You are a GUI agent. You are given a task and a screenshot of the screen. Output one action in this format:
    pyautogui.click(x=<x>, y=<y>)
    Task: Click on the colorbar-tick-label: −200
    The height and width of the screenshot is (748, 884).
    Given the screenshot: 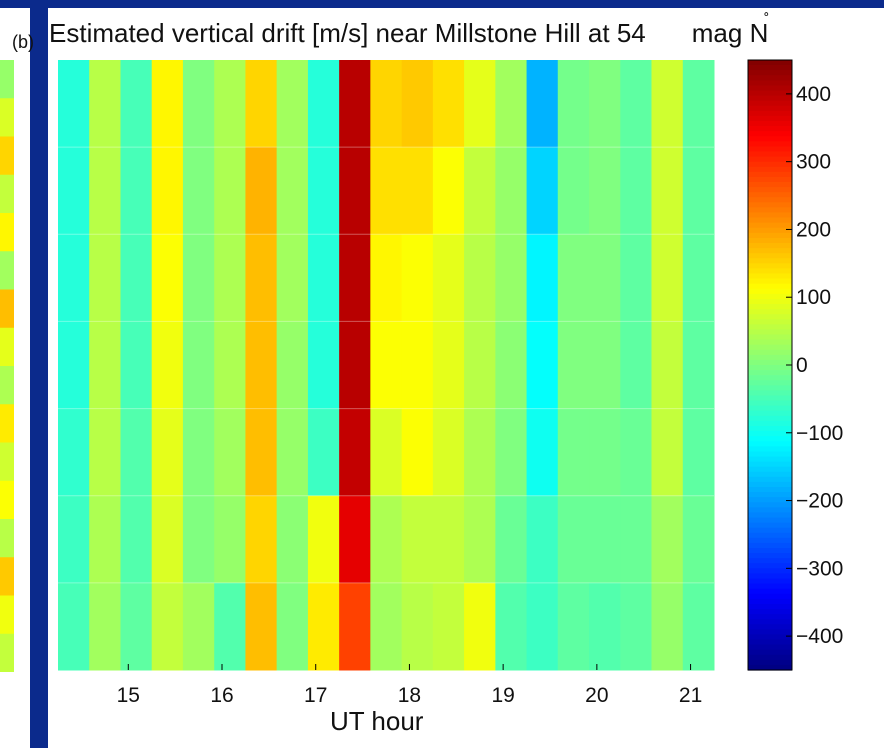 What is the action you would take?
    pyautogui.click(x=819, y=501)
    